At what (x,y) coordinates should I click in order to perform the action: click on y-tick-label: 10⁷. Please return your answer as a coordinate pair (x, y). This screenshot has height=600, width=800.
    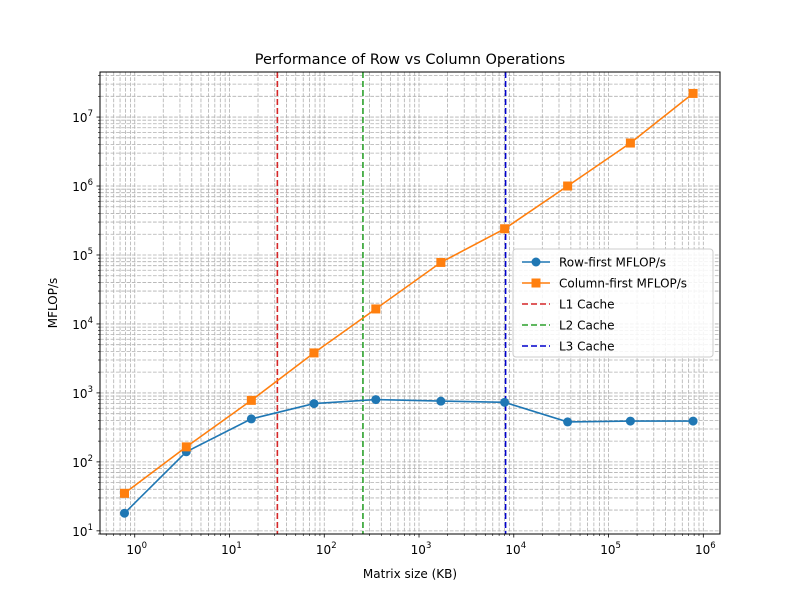
    Looking at the image, I should click on (82, 117).